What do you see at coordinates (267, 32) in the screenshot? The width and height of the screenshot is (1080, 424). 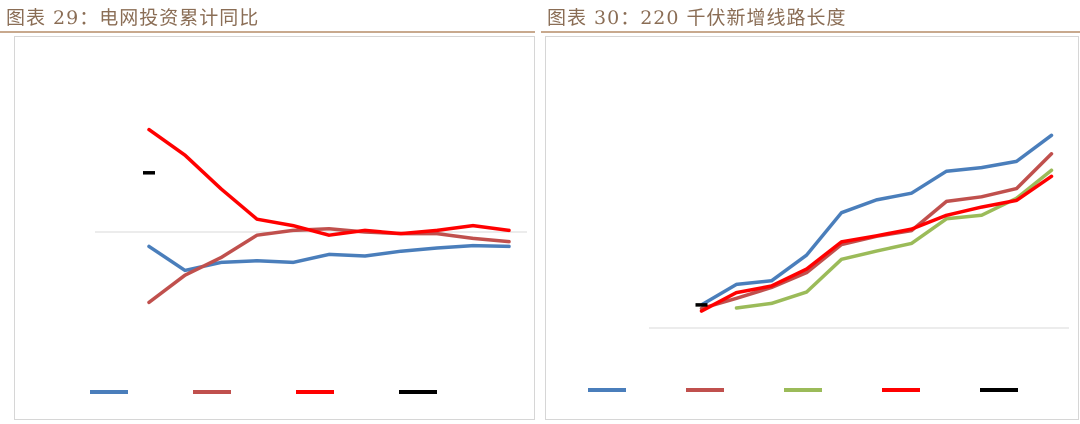 I see `left-heading-rule` at bounding box center [267, 32].